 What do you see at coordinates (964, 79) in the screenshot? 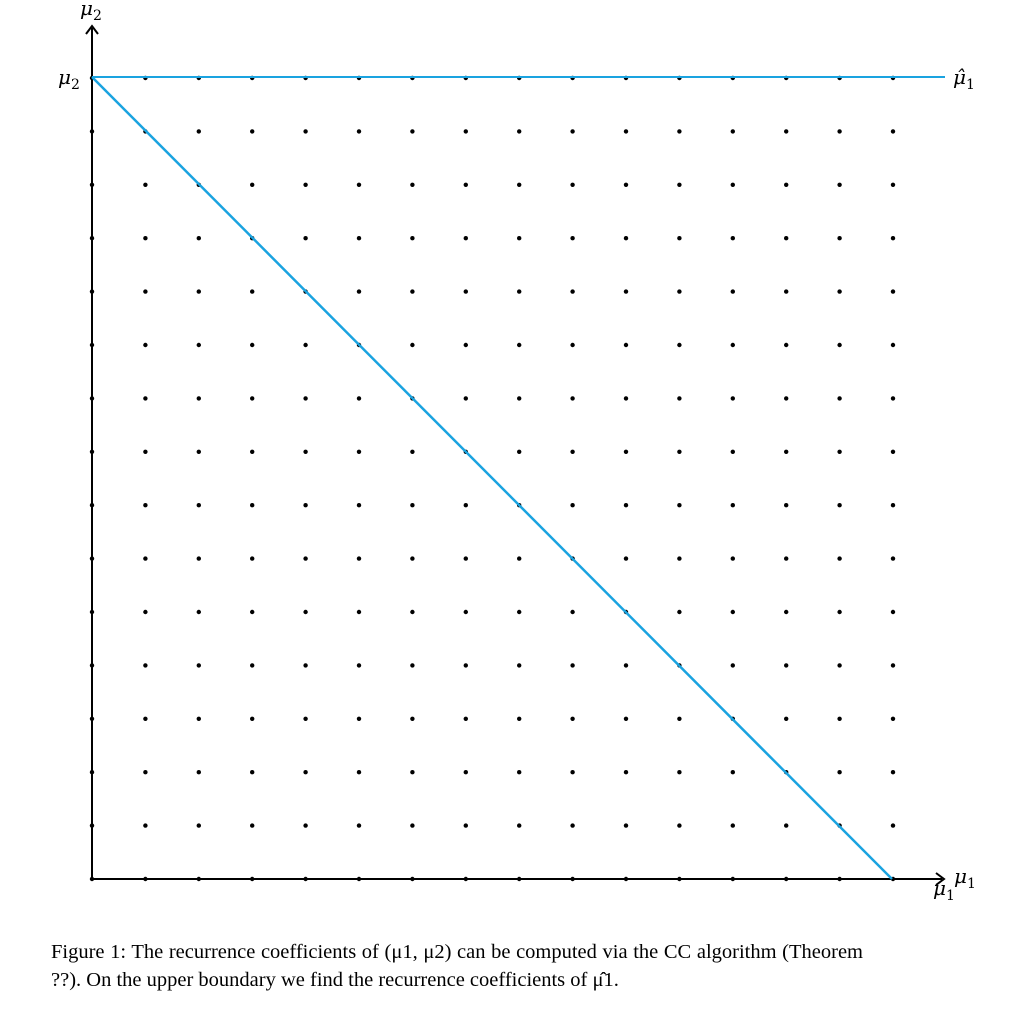
I see `mu-hat-1-label: μ̂1` at bounding box center [964, 79].